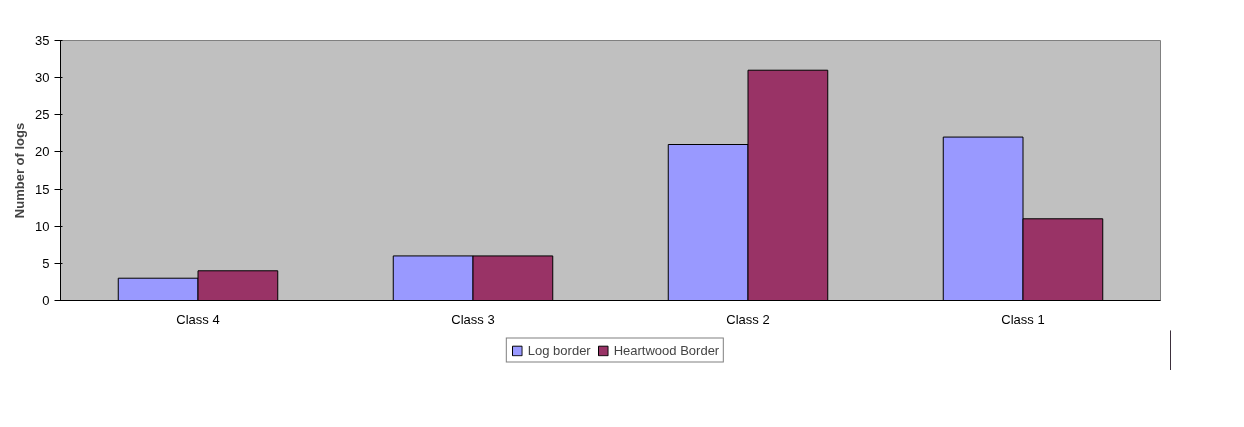  I want to click on y-tick-label: 35, so click(42, 40).